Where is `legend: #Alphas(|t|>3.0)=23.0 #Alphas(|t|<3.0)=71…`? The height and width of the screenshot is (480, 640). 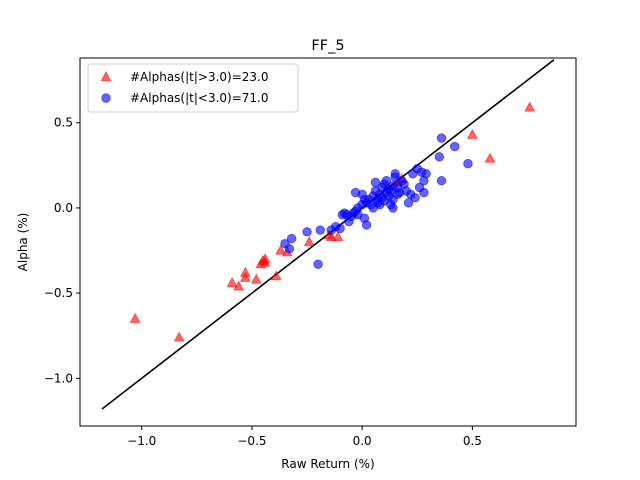 legend: #Alphas(|t|>3.0)=23.0 #Alphas(|t|<3.0)=71… is located at coordinates (193, 88).